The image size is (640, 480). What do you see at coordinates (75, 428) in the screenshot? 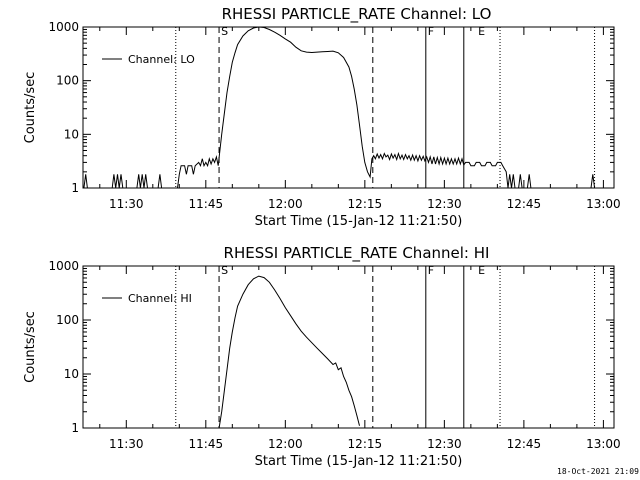
I see `chart-2-y-tick-label: 1` at bounding box center [75, 428].